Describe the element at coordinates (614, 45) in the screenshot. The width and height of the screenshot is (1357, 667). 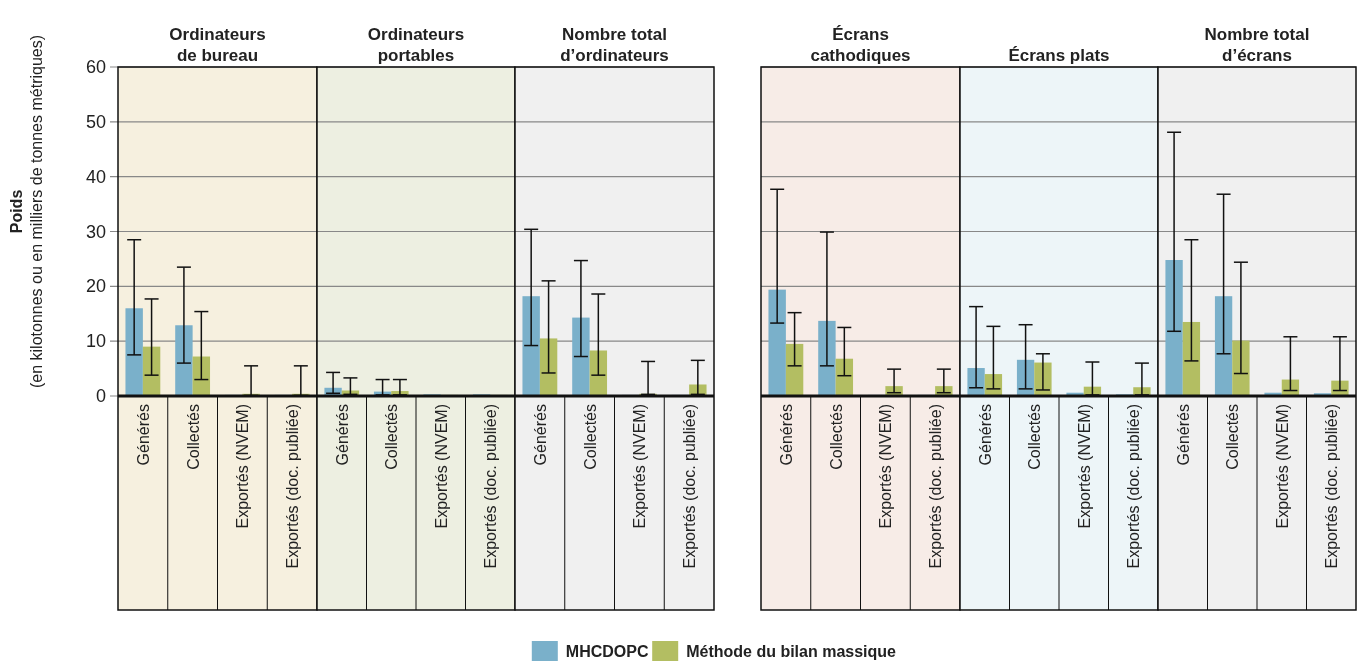
I see `chart-title: Nombre total d’ordinateurs` at that location.